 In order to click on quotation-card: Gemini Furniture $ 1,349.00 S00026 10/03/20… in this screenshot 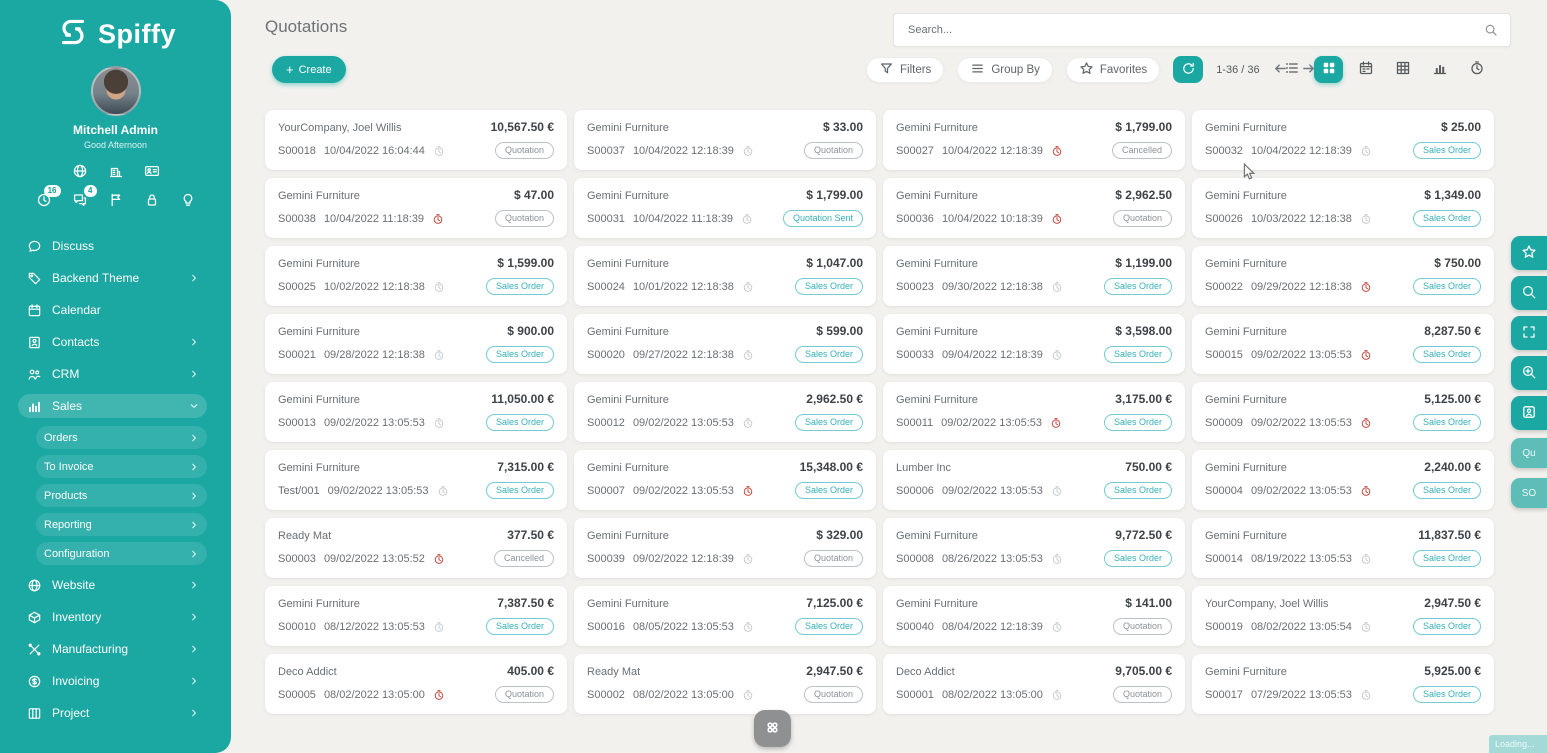, I will do `click(1343, 208)`.